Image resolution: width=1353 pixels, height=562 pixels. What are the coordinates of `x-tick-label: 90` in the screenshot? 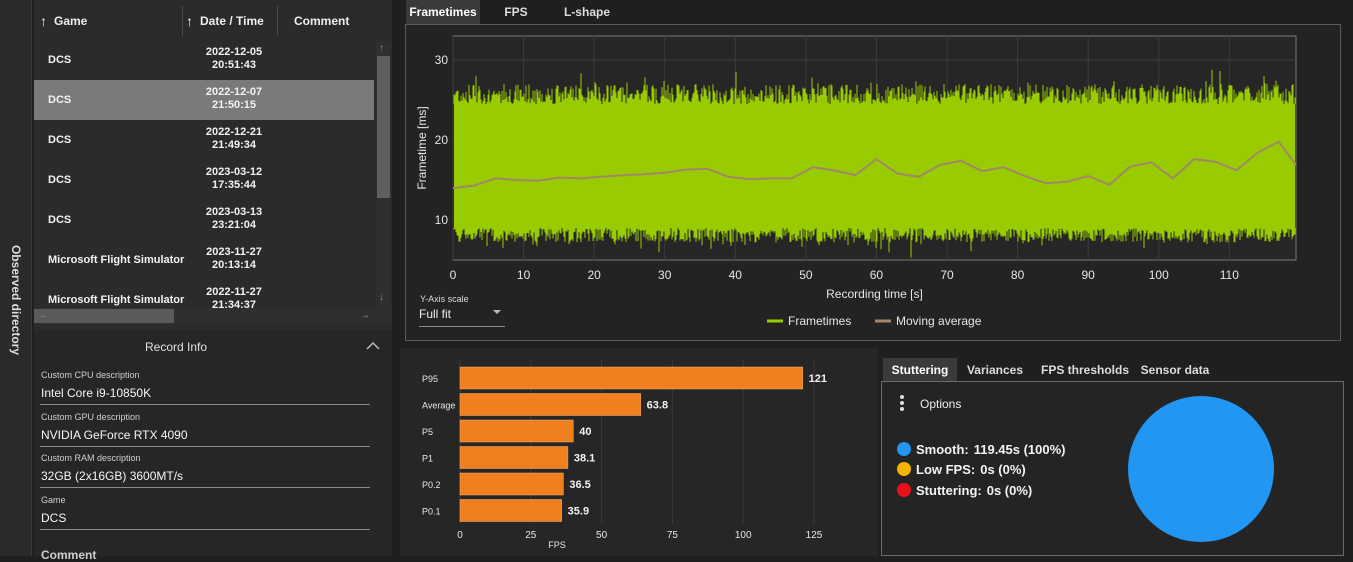 It's located at (1088, 275).